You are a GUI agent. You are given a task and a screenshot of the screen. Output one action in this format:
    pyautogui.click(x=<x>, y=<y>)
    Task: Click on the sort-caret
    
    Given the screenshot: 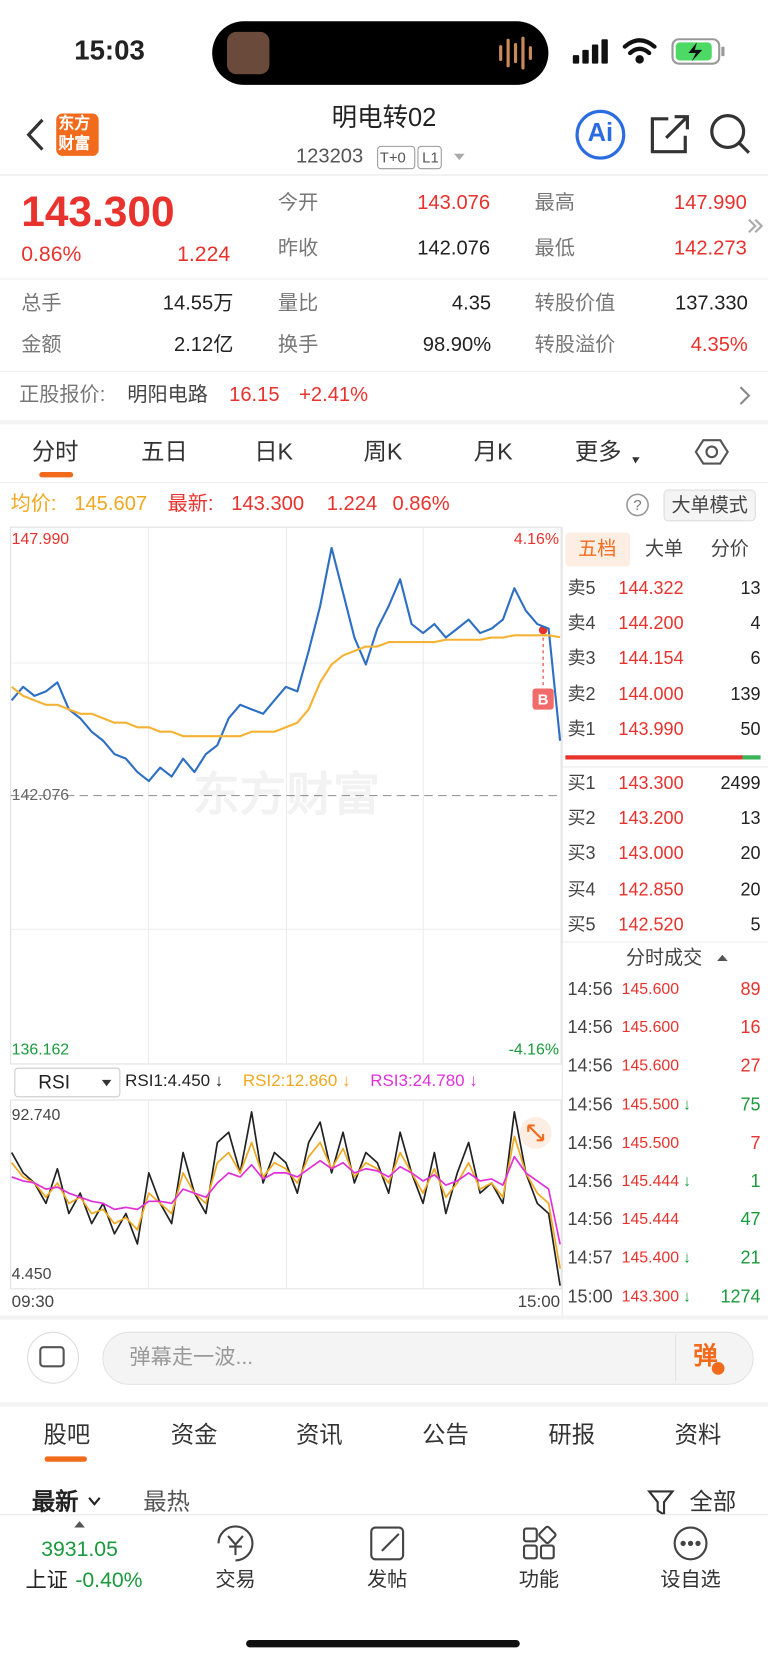 What is the action you would take?
    pyautogui.click(x=94, y=1501)
    